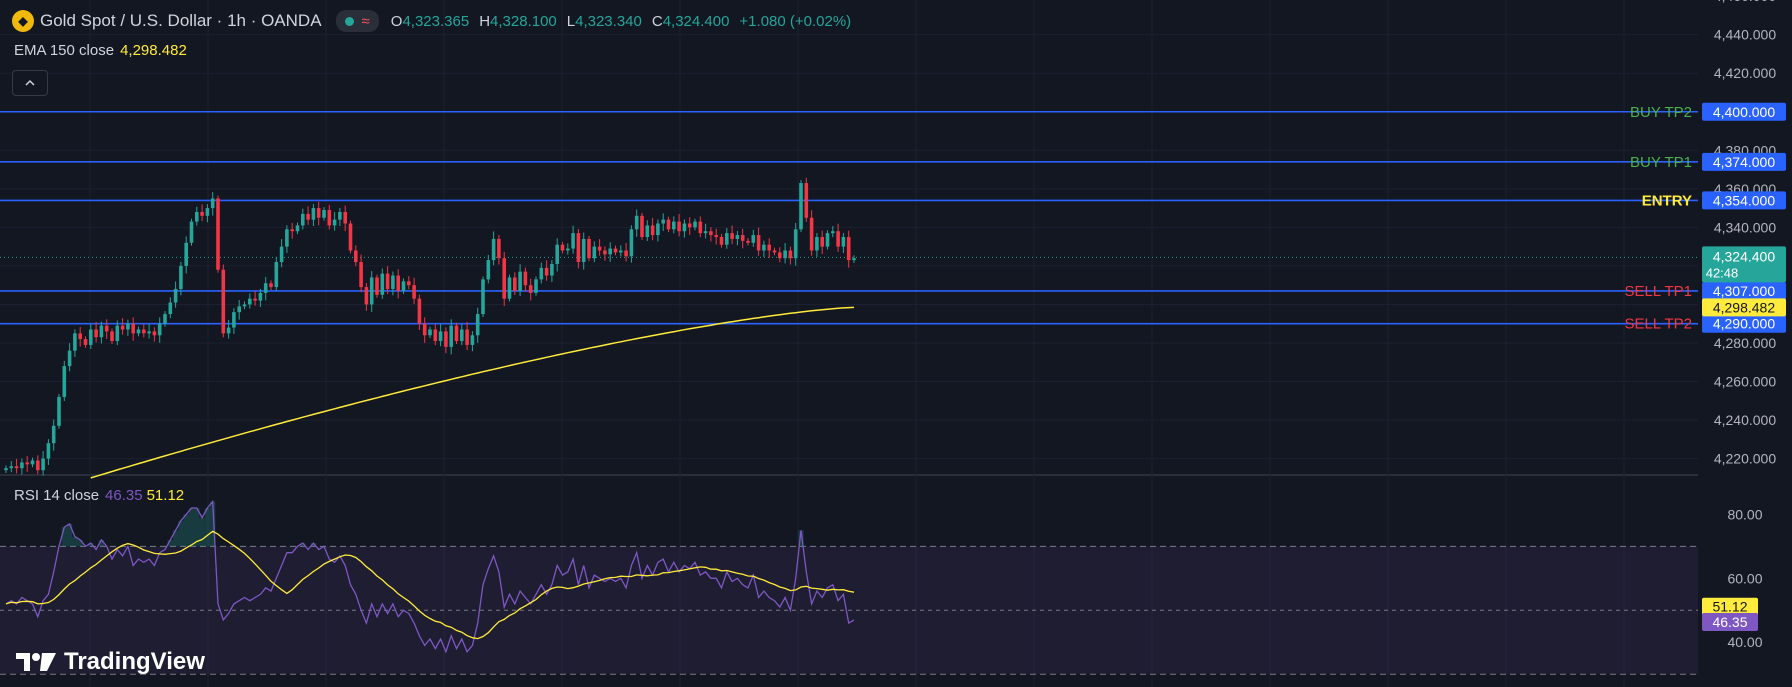  Describe the element at coordinates (124, 495) in the screenshot. I see `rsi-legend-value: 46.35` at that location.